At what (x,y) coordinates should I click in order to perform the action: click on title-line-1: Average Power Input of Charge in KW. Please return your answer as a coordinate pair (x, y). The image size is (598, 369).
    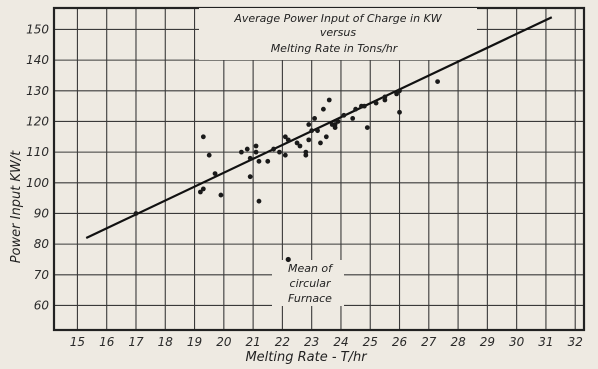
    Looking at the image, I should click on (337, 18).